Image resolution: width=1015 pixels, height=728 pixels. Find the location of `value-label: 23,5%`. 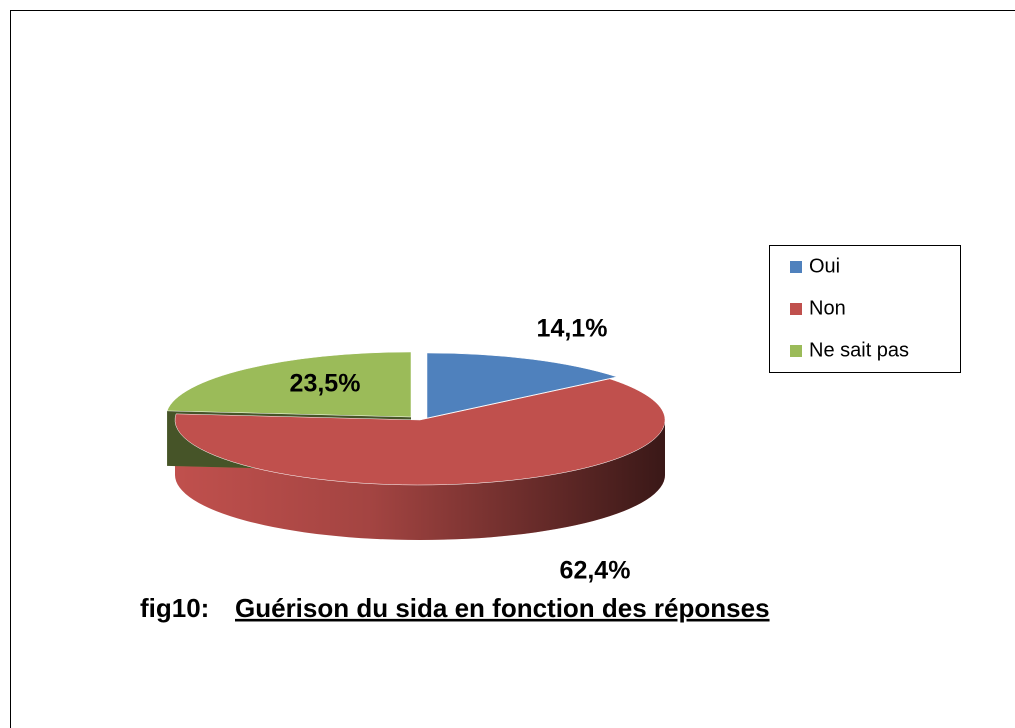

value-label: 23,5% is located at coordinates (325, 384).